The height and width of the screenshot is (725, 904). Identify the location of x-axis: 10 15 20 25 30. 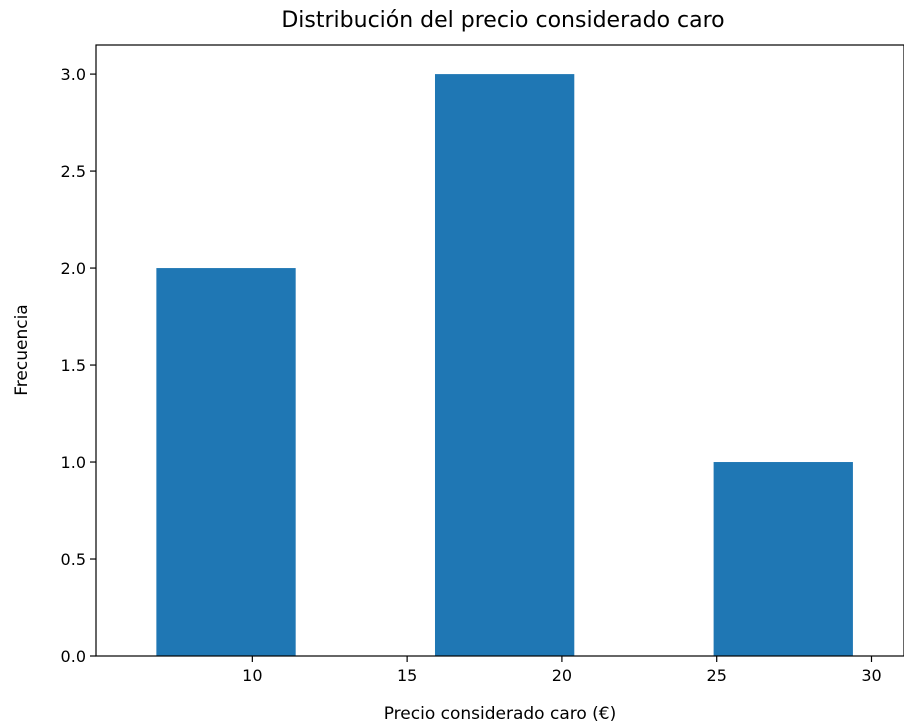
(562, 670).